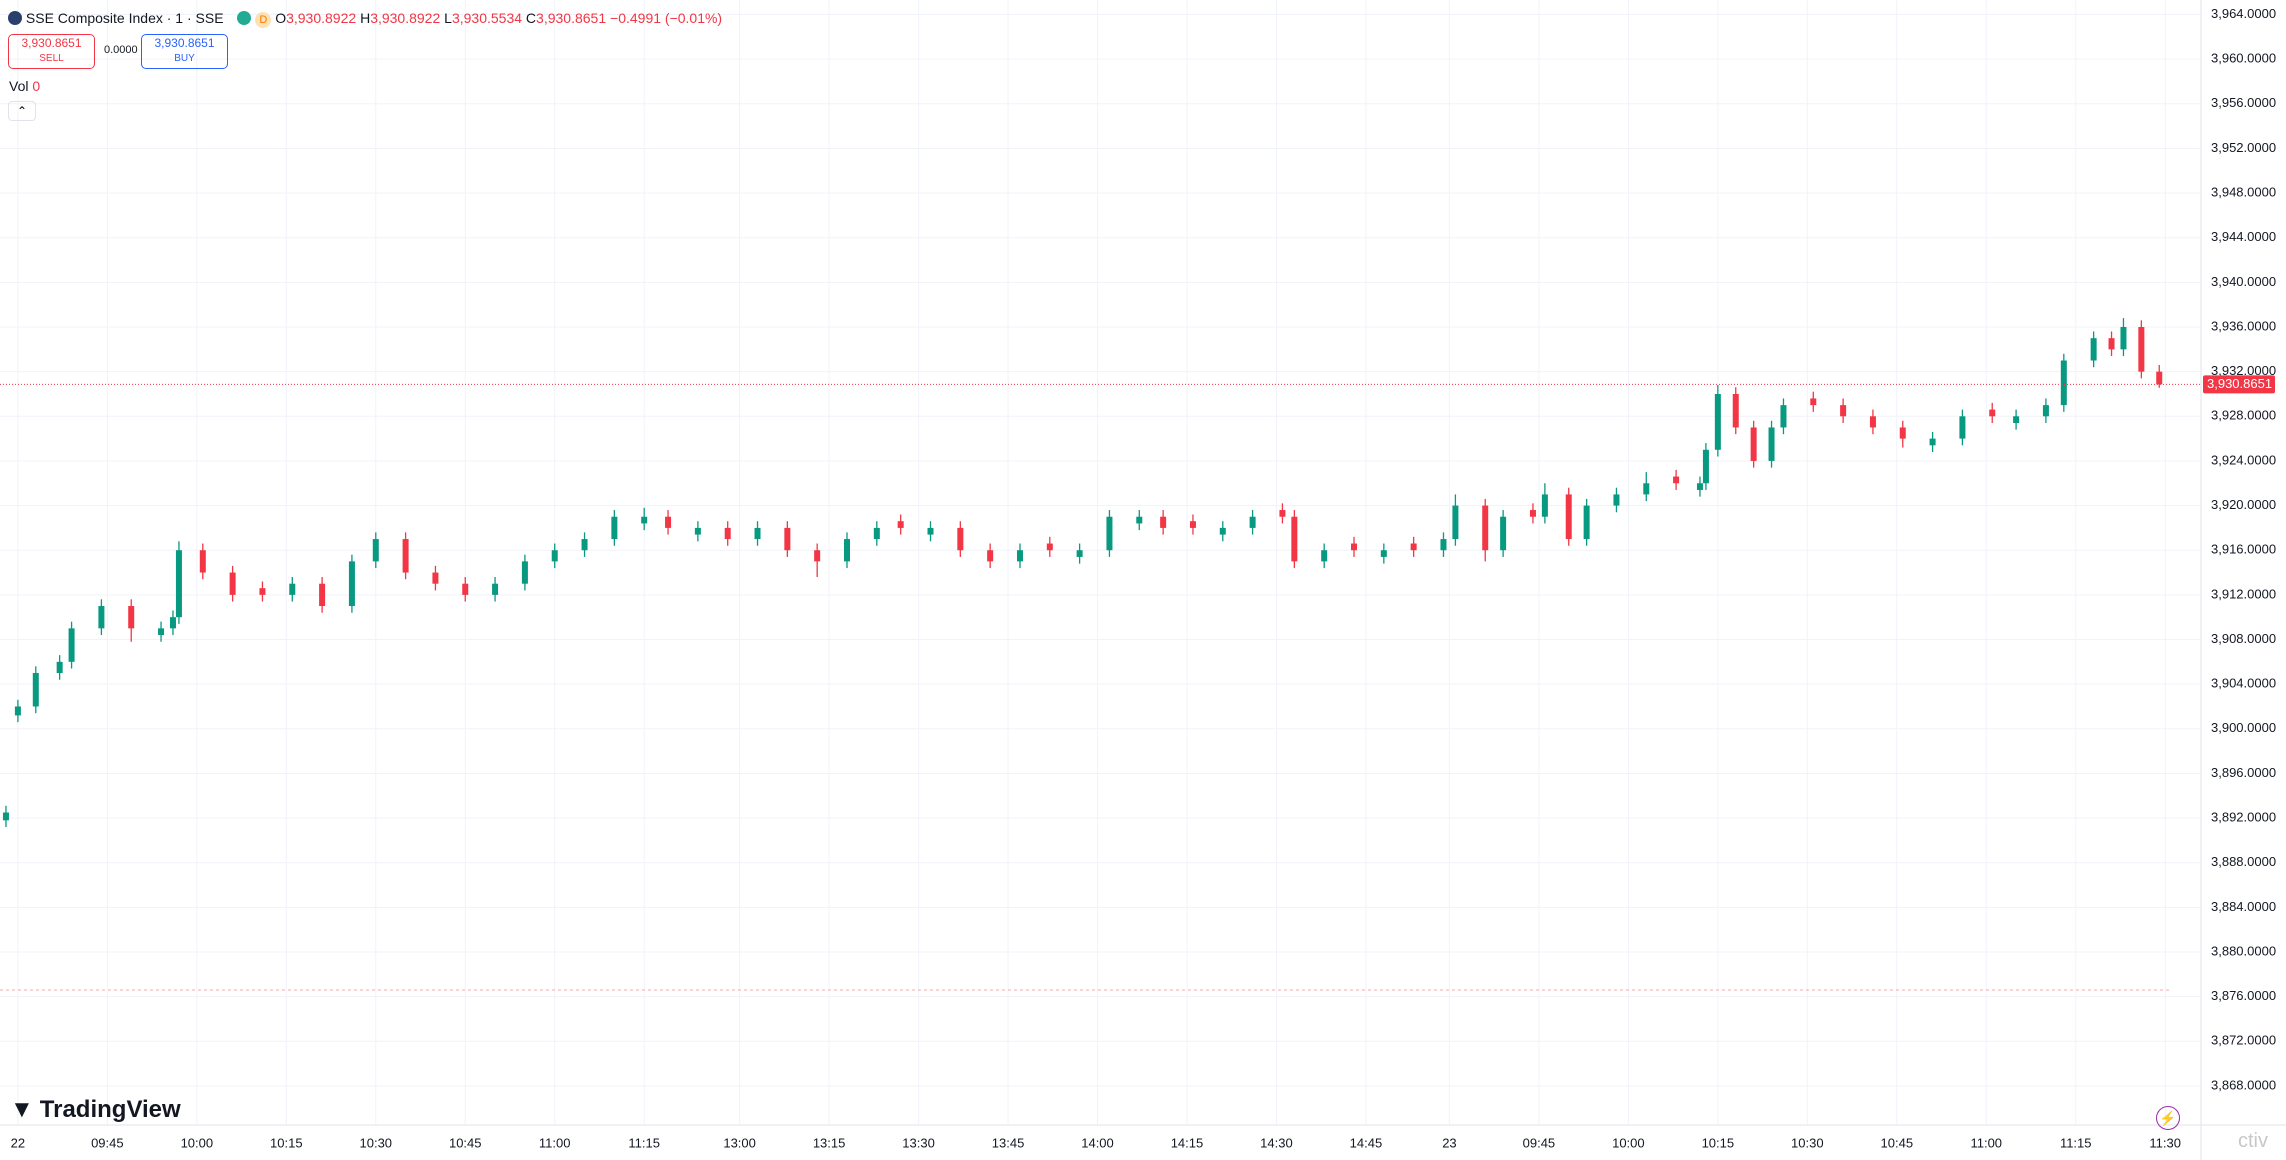 The height and width of the screenshot is (1160, 2286). What do you see at coordinates (121, 50) in the screenshot?
I see `spread: 0.0000` at bounding box center [121, 50].